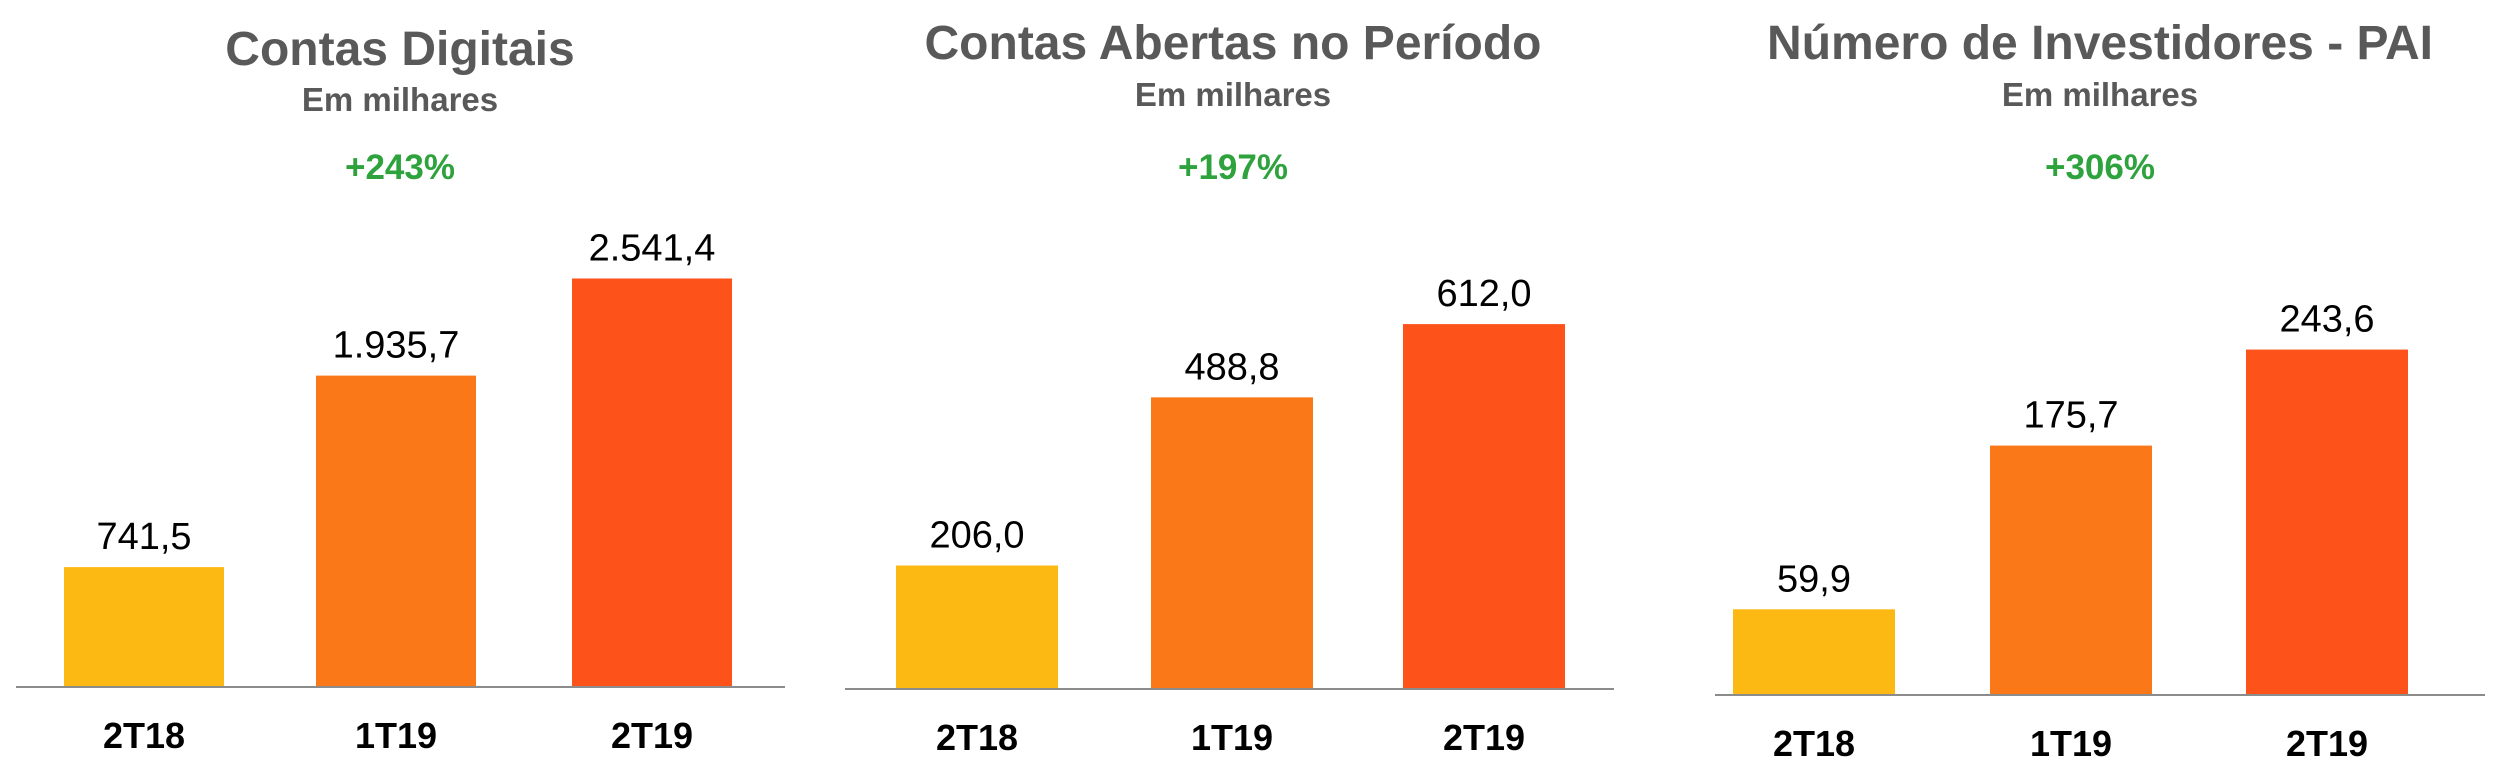 Image resolution: width=2500 pixels, height=766 pixels. What do you see at coordinates (1233, 167) in the screenshot?
I see `growth-annotation: +197%` at bounding box center [1233, 167].